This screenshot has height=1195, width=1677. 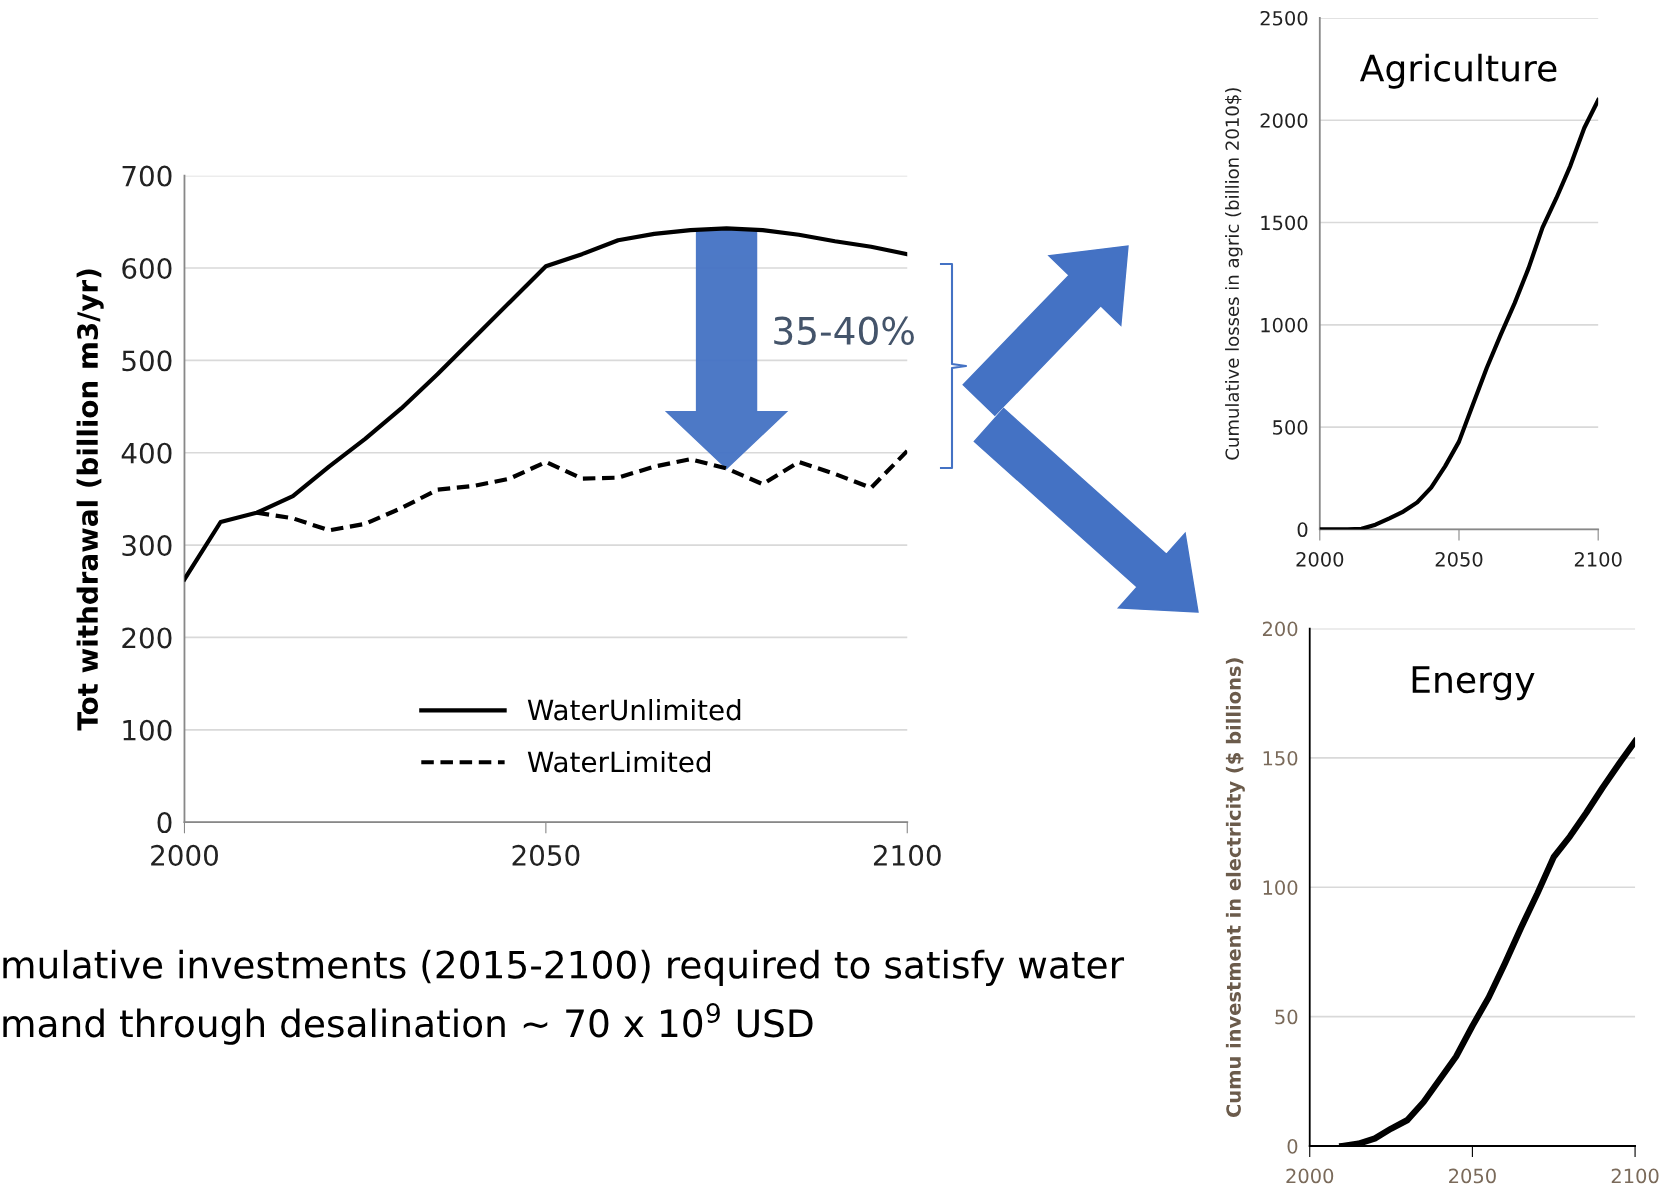 I want to click on y-tick-label: 2000, so click(x=1284, y=120).